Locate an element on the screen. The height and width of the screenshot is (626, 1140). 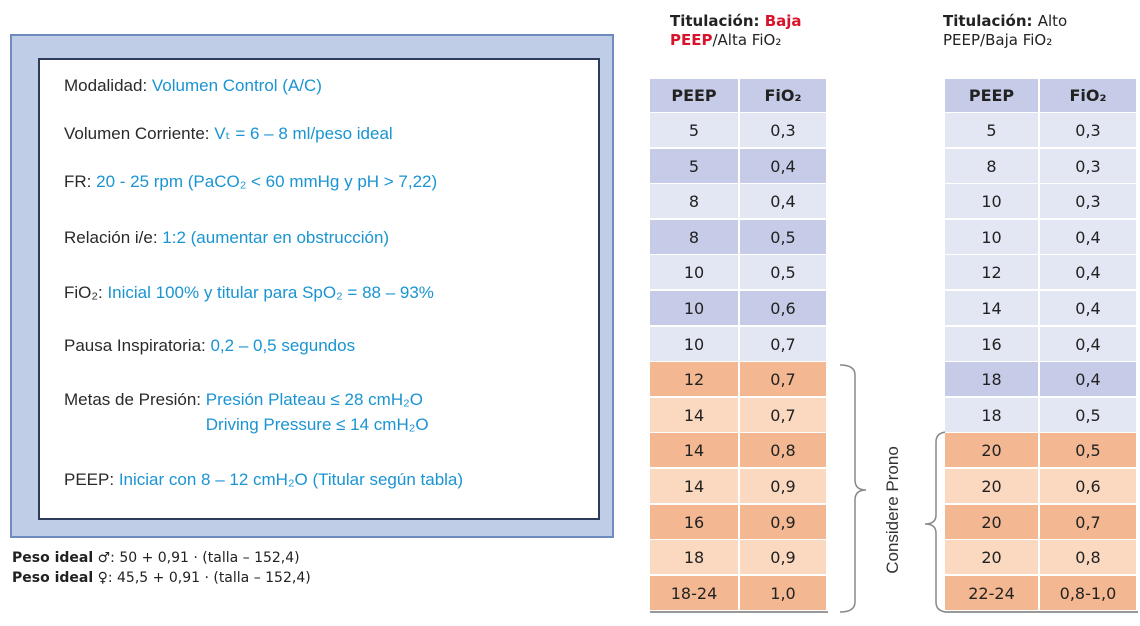
table-title: Titulación: Baja PEEP/Alta FiO₂ is located at coordinates (736, 31).